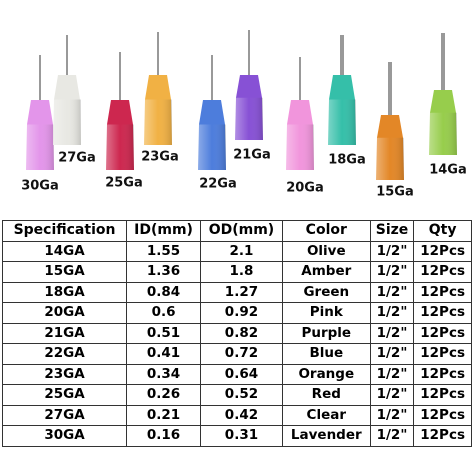 Image resolution: width=474 pixels, height=474 pixels. I want to click on table-row: 21GA 0.51 0.82 Purple 1/2" 12Pcs, so click(236, 333).